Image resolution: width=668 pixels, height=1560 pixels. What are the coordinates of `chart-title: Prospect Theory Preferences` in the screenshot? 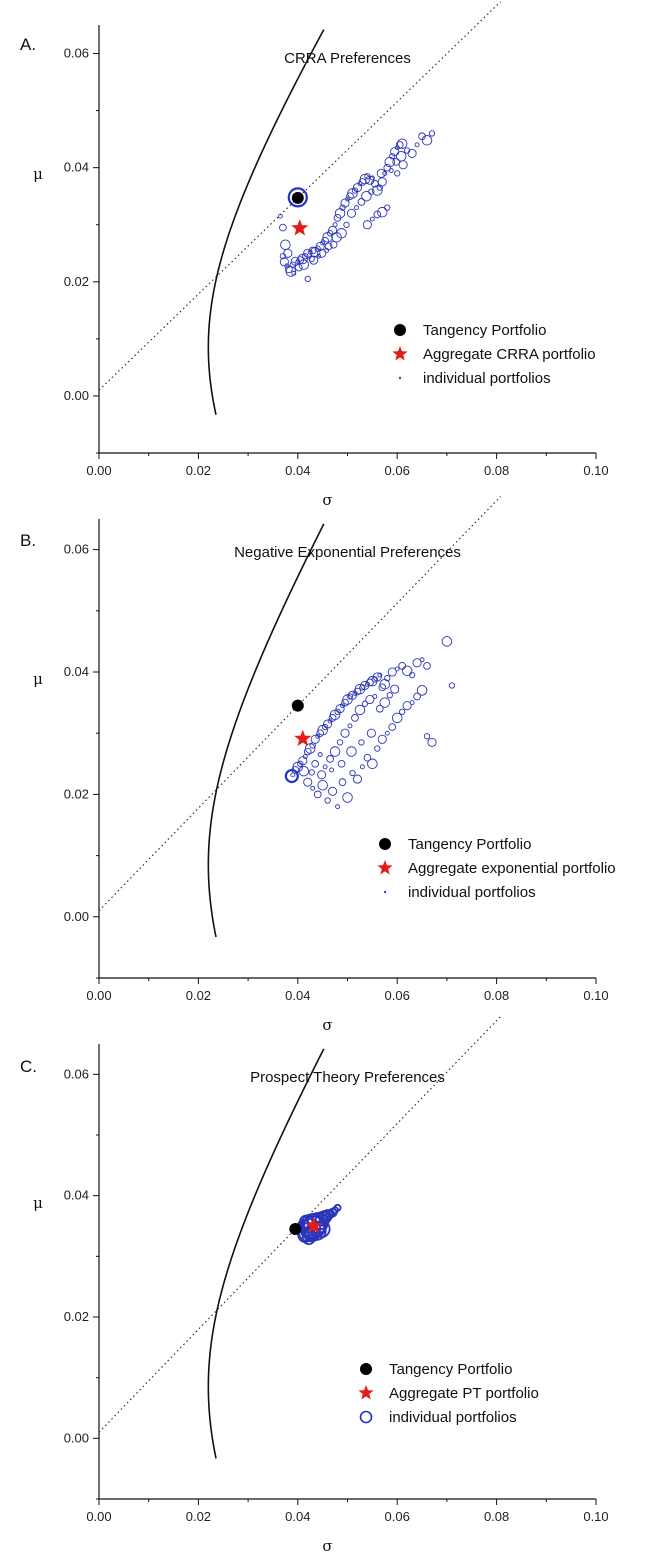 It's located at (347, 1077).